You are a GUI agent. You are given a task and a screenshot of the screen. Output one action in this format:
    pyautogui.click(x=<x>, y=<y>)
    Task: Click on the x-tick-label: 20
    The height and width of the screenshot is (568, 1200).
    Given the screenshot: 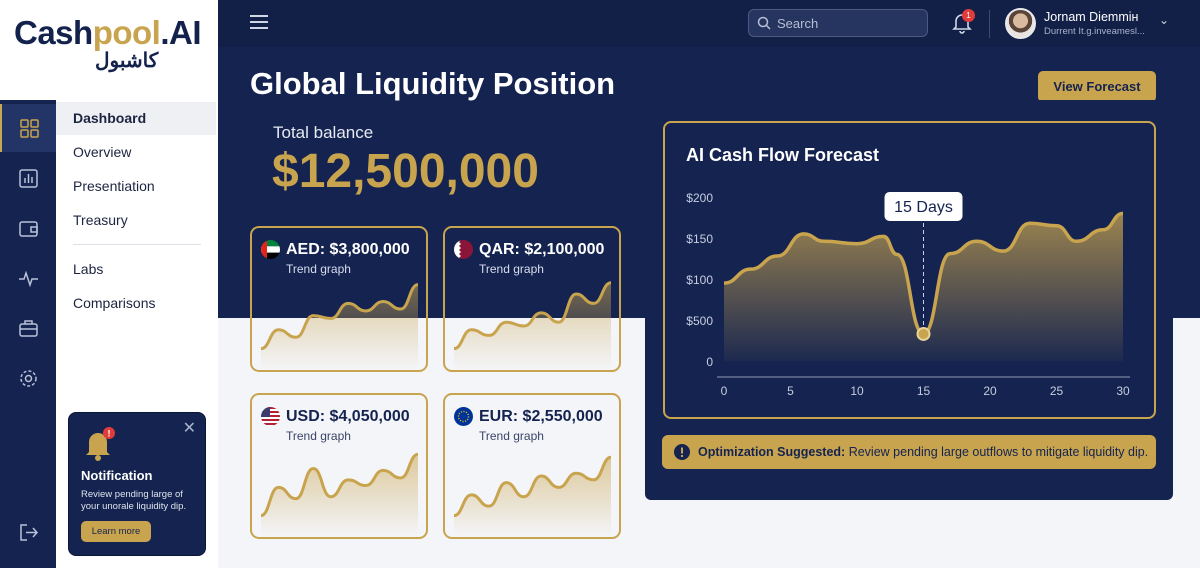 What is the action you would take?
    pyautogui.click(x=990, y=391)
    